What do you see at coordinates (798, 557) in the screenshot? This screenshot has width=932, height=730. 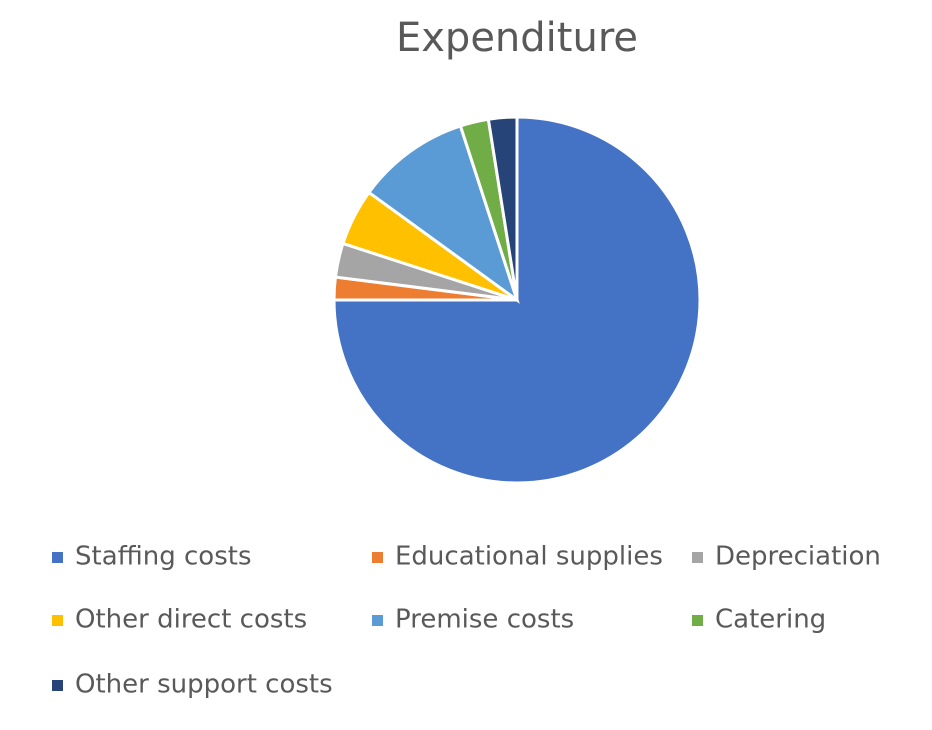 I see `legend-label: Depreciation` at bounding box center [798, 557].